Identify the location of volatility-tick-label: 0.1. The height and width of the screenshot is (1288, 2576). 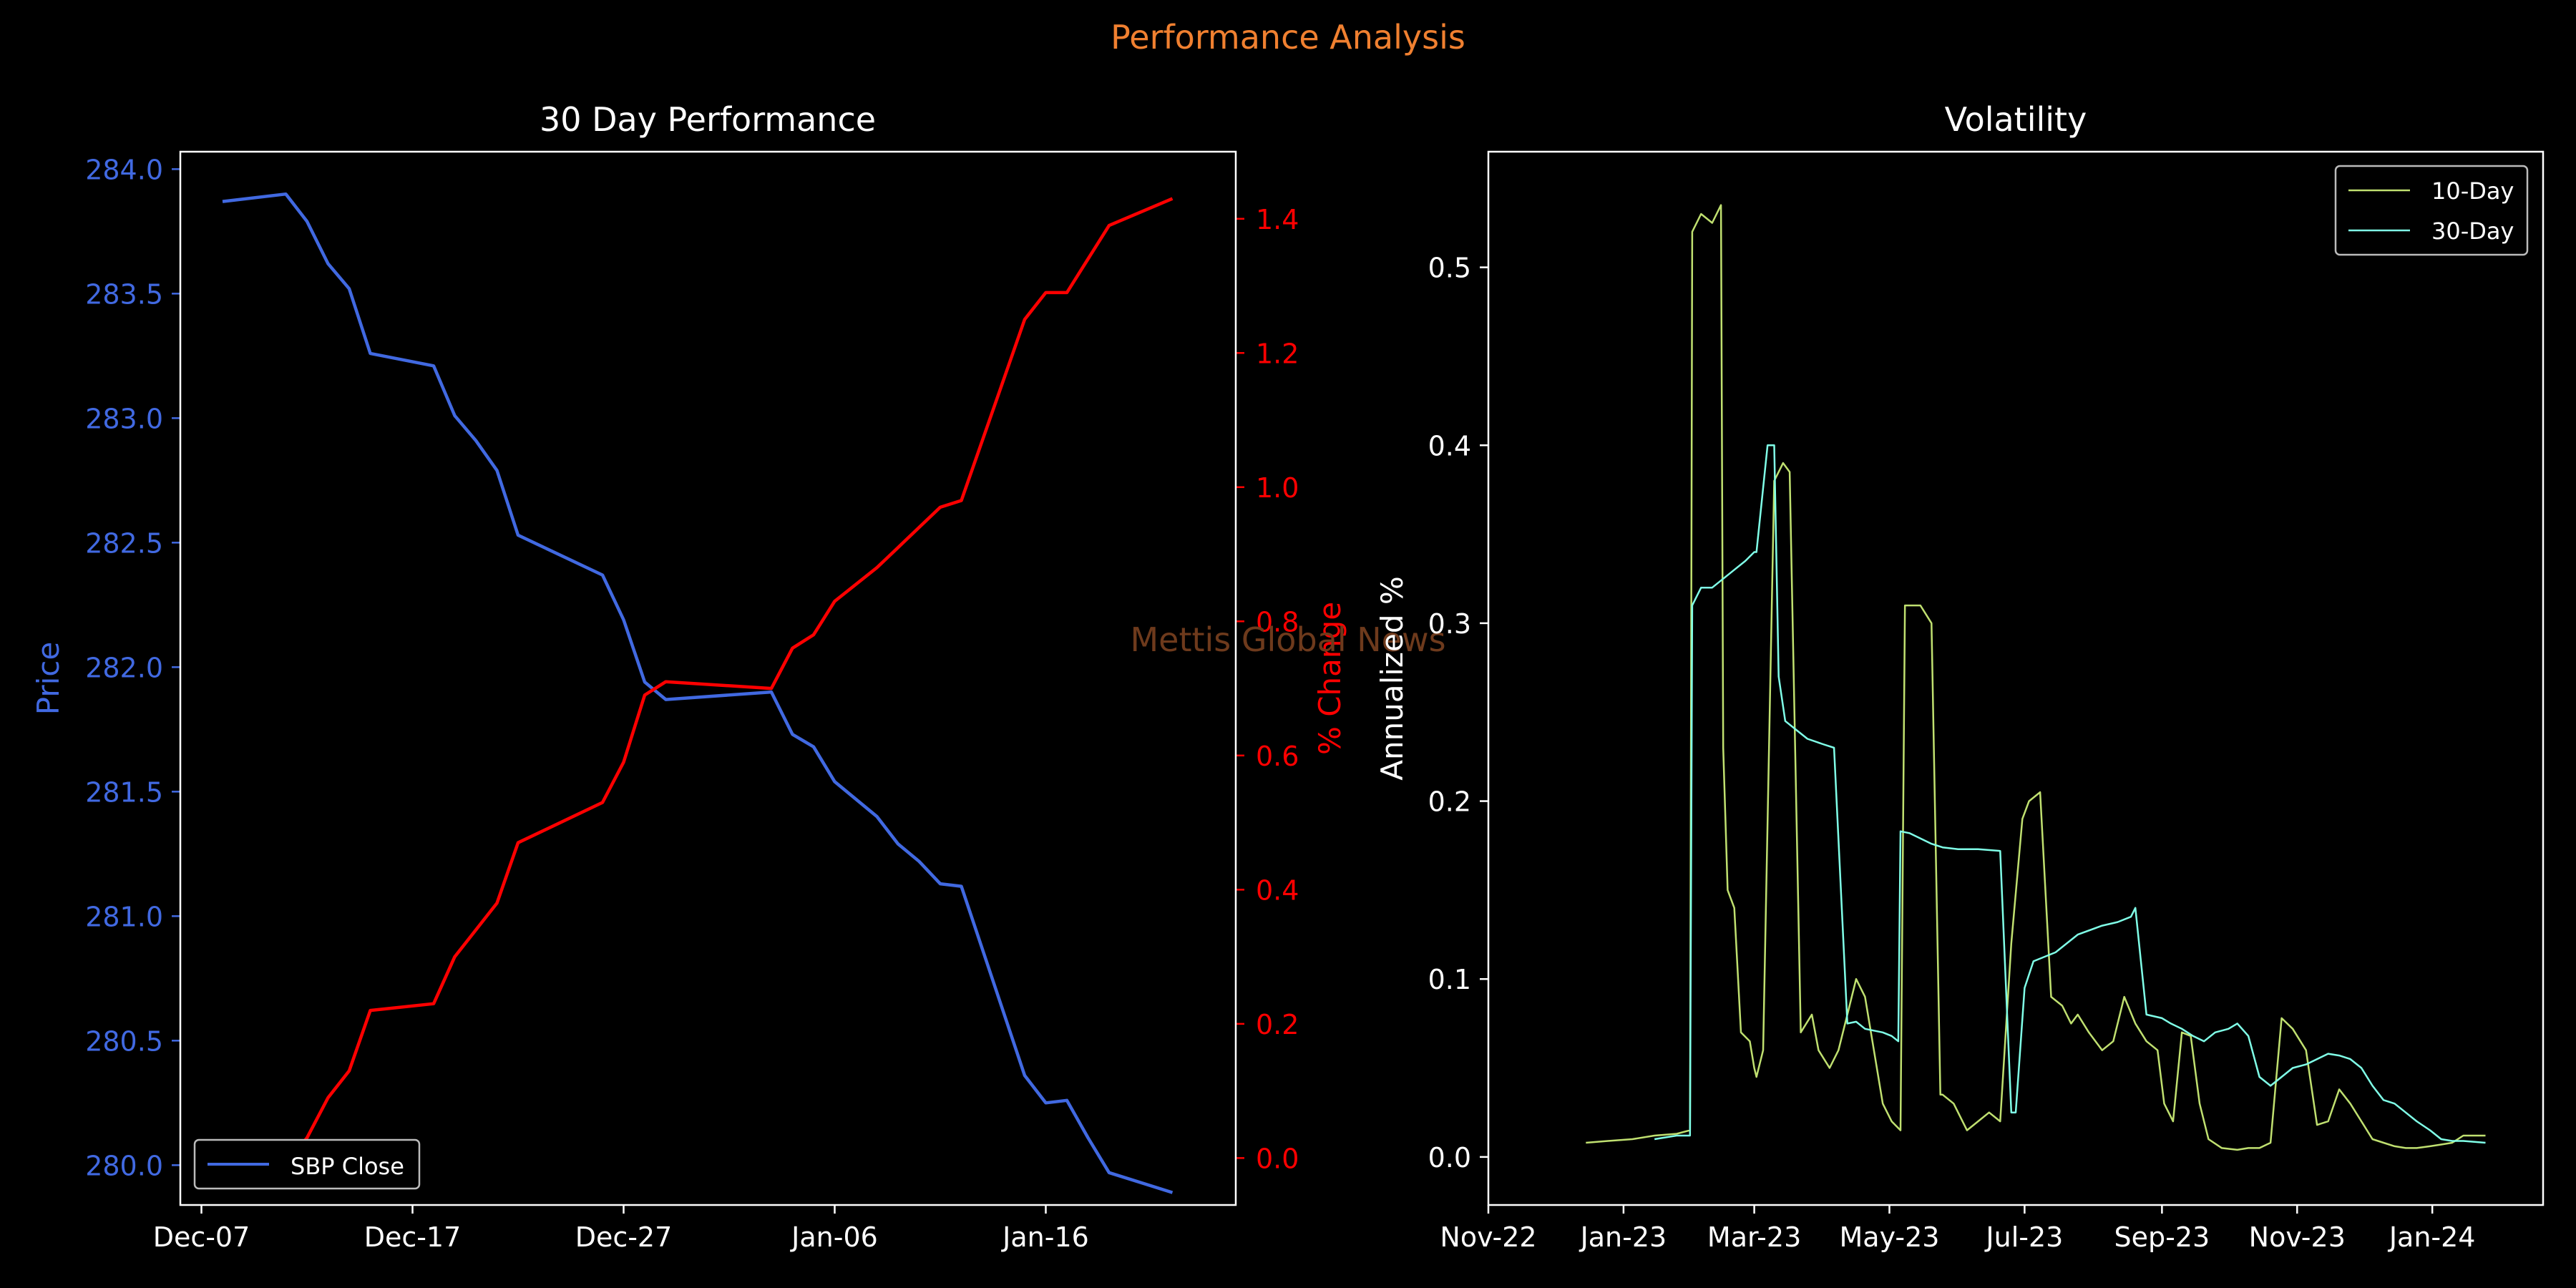
(1449, 979).